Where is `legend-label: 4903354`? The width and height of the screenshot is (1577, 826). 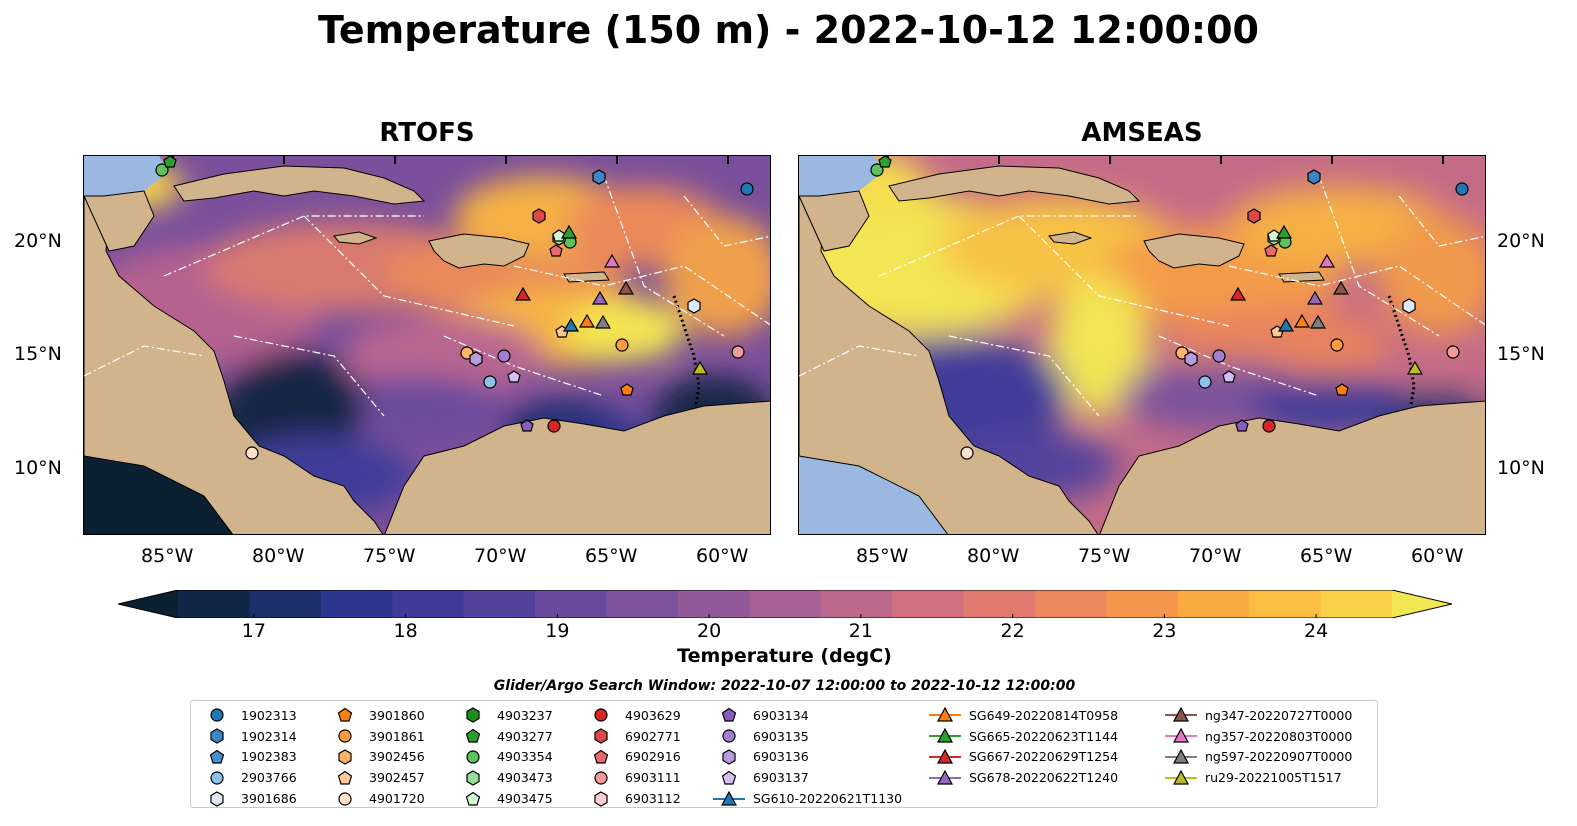 legend-label: 4903354 is located at coordinates (525, 757).